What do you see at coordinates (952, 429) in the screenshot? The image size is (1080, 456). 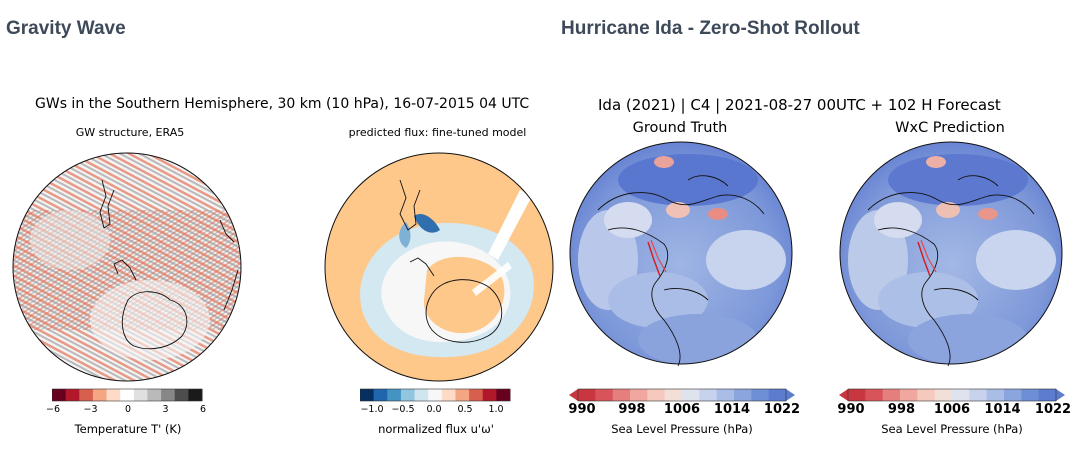 I see `pressure-colorbar-pred-label: Sea Level Pressure (hPa)` at bounding box center [952, 429].